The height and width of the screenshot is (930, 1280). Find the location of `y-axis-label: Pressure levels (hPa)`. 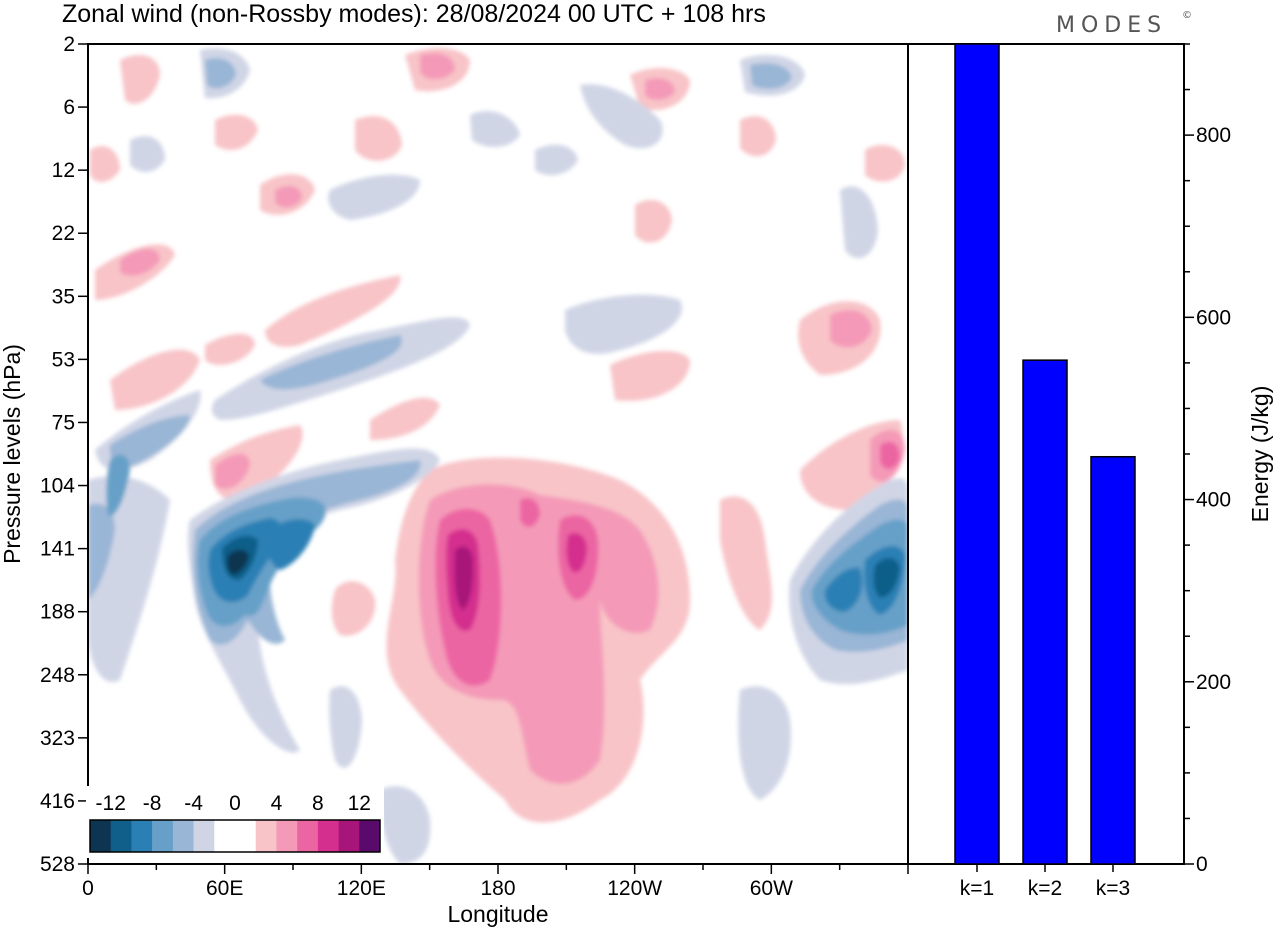

y-axis-label: Pressure levels (hPa) is located at coordinates (12, 454).